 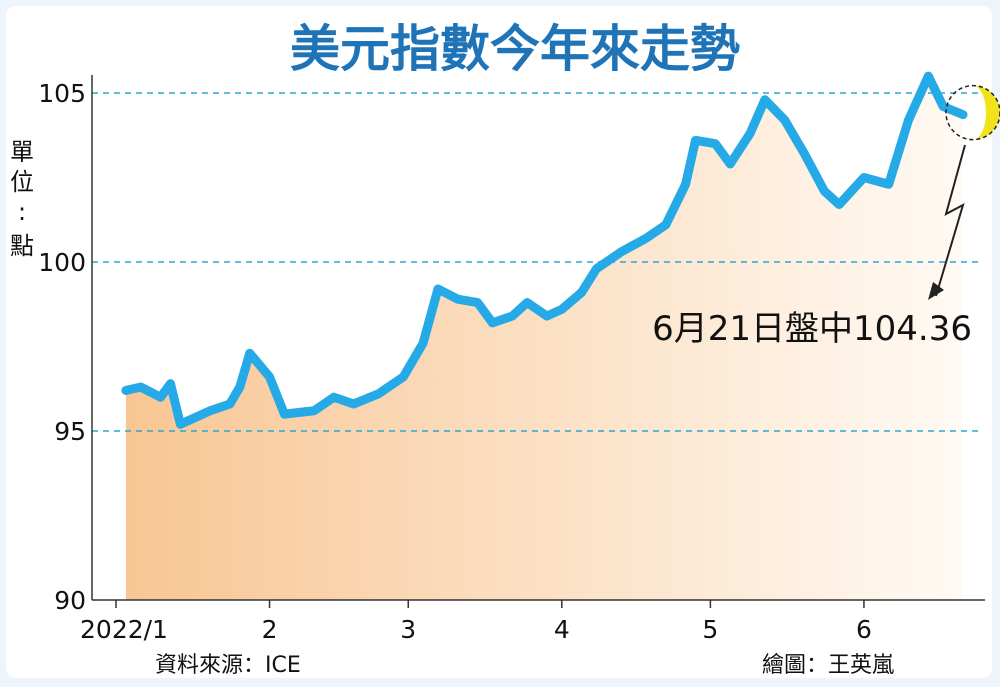 What do you see at coordinates (22, 182) in the screenshot?
I see `y-axis-label-char: 位` at bounding box center [22, 182].